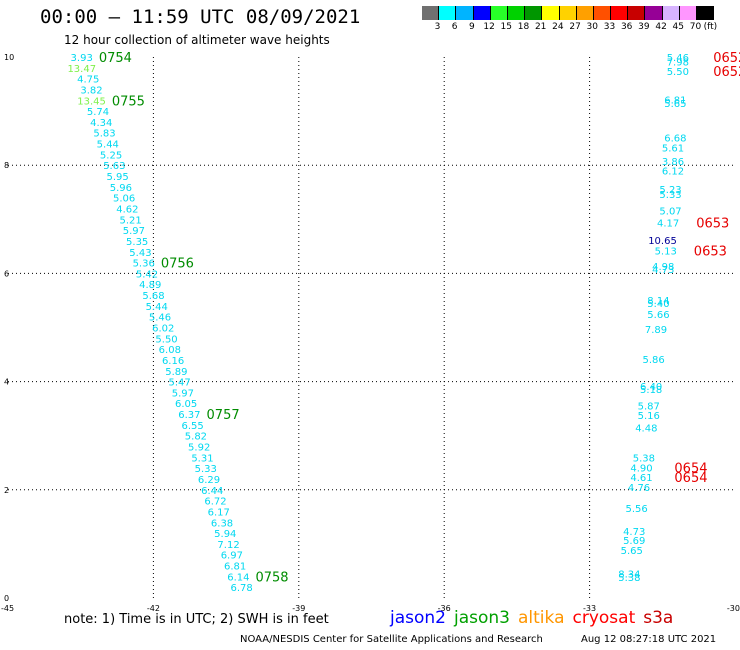 The width and height of the screenshot is (740, 650). What do you see at coordinates (209, 480) in the screenshot?
I see `track1-swh-label: 6.29` at bounding box center [209, 480].